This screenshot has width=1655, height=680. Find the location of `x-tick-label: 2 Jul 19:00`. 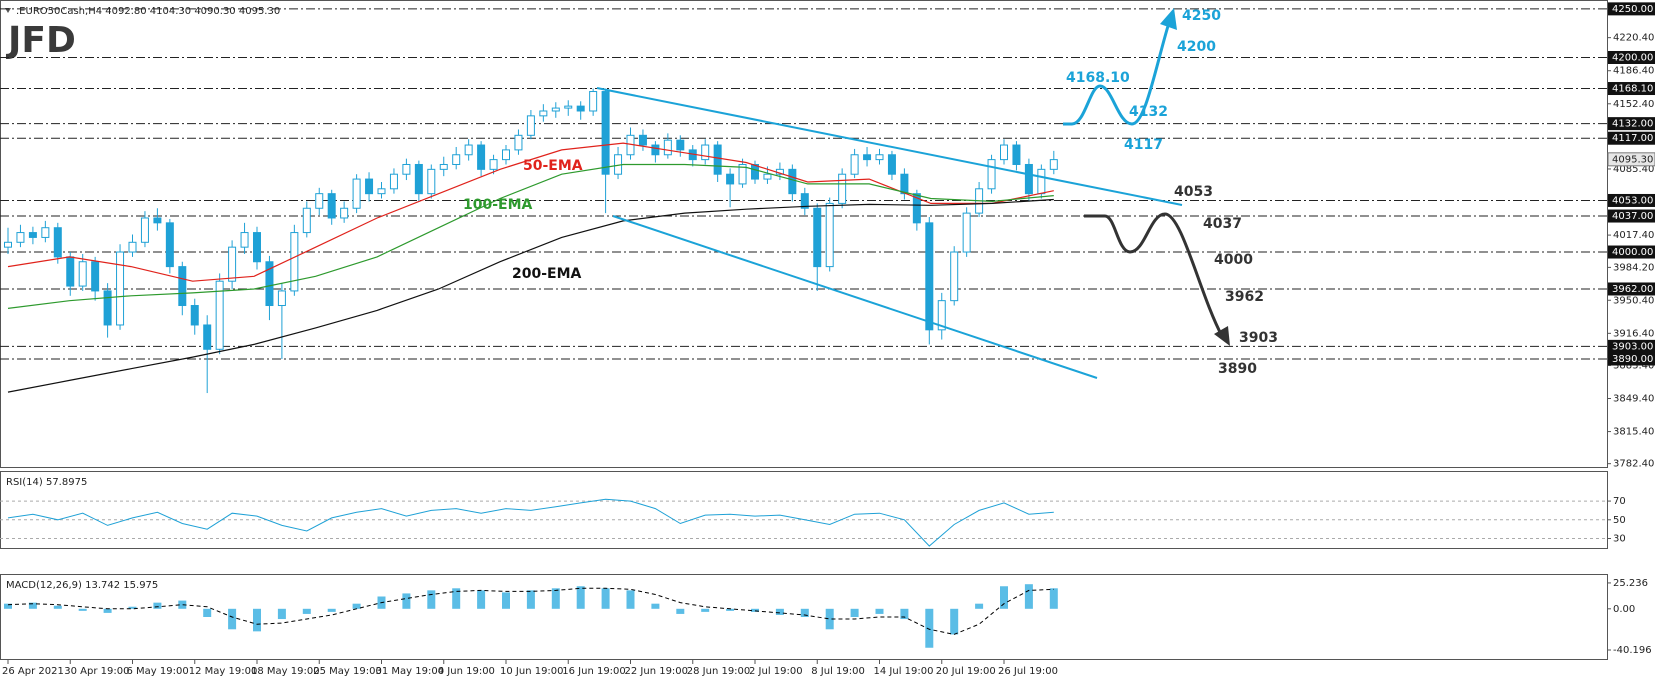

x-tick-label: 2 Jul 19:00 is located at coordinates (776, 671).